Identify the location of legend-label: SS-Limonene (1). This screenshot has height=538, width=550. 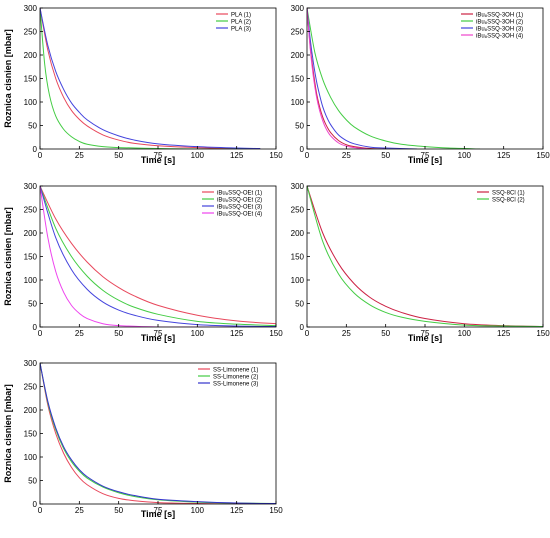
(235, 371).